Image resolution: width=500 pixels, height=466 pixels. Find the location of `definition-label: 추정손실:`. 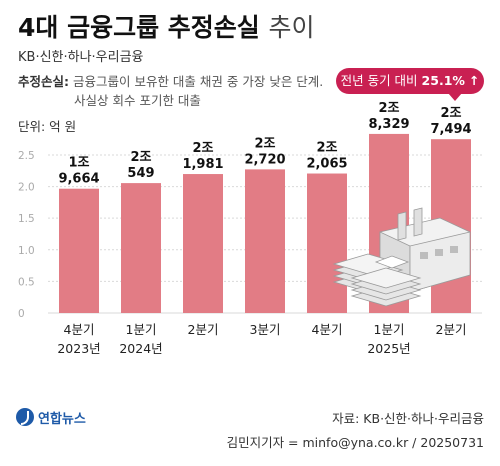

definition-label: 추정손실: is located at coordinates (43, 81).